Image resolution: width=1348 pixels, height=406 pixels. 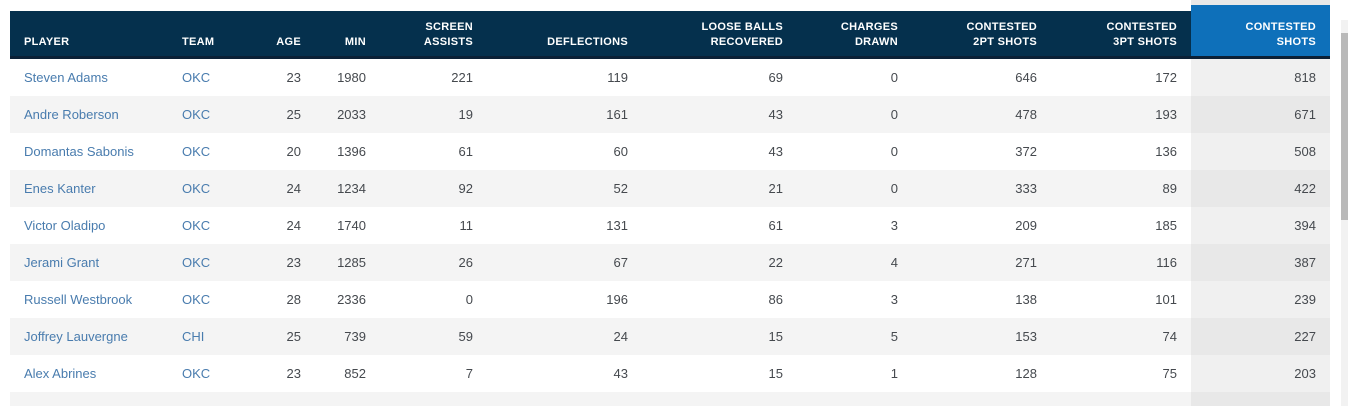 I want to click on stat-cell-contested_3pt_shots: 193, so click(x=1121, y=114).